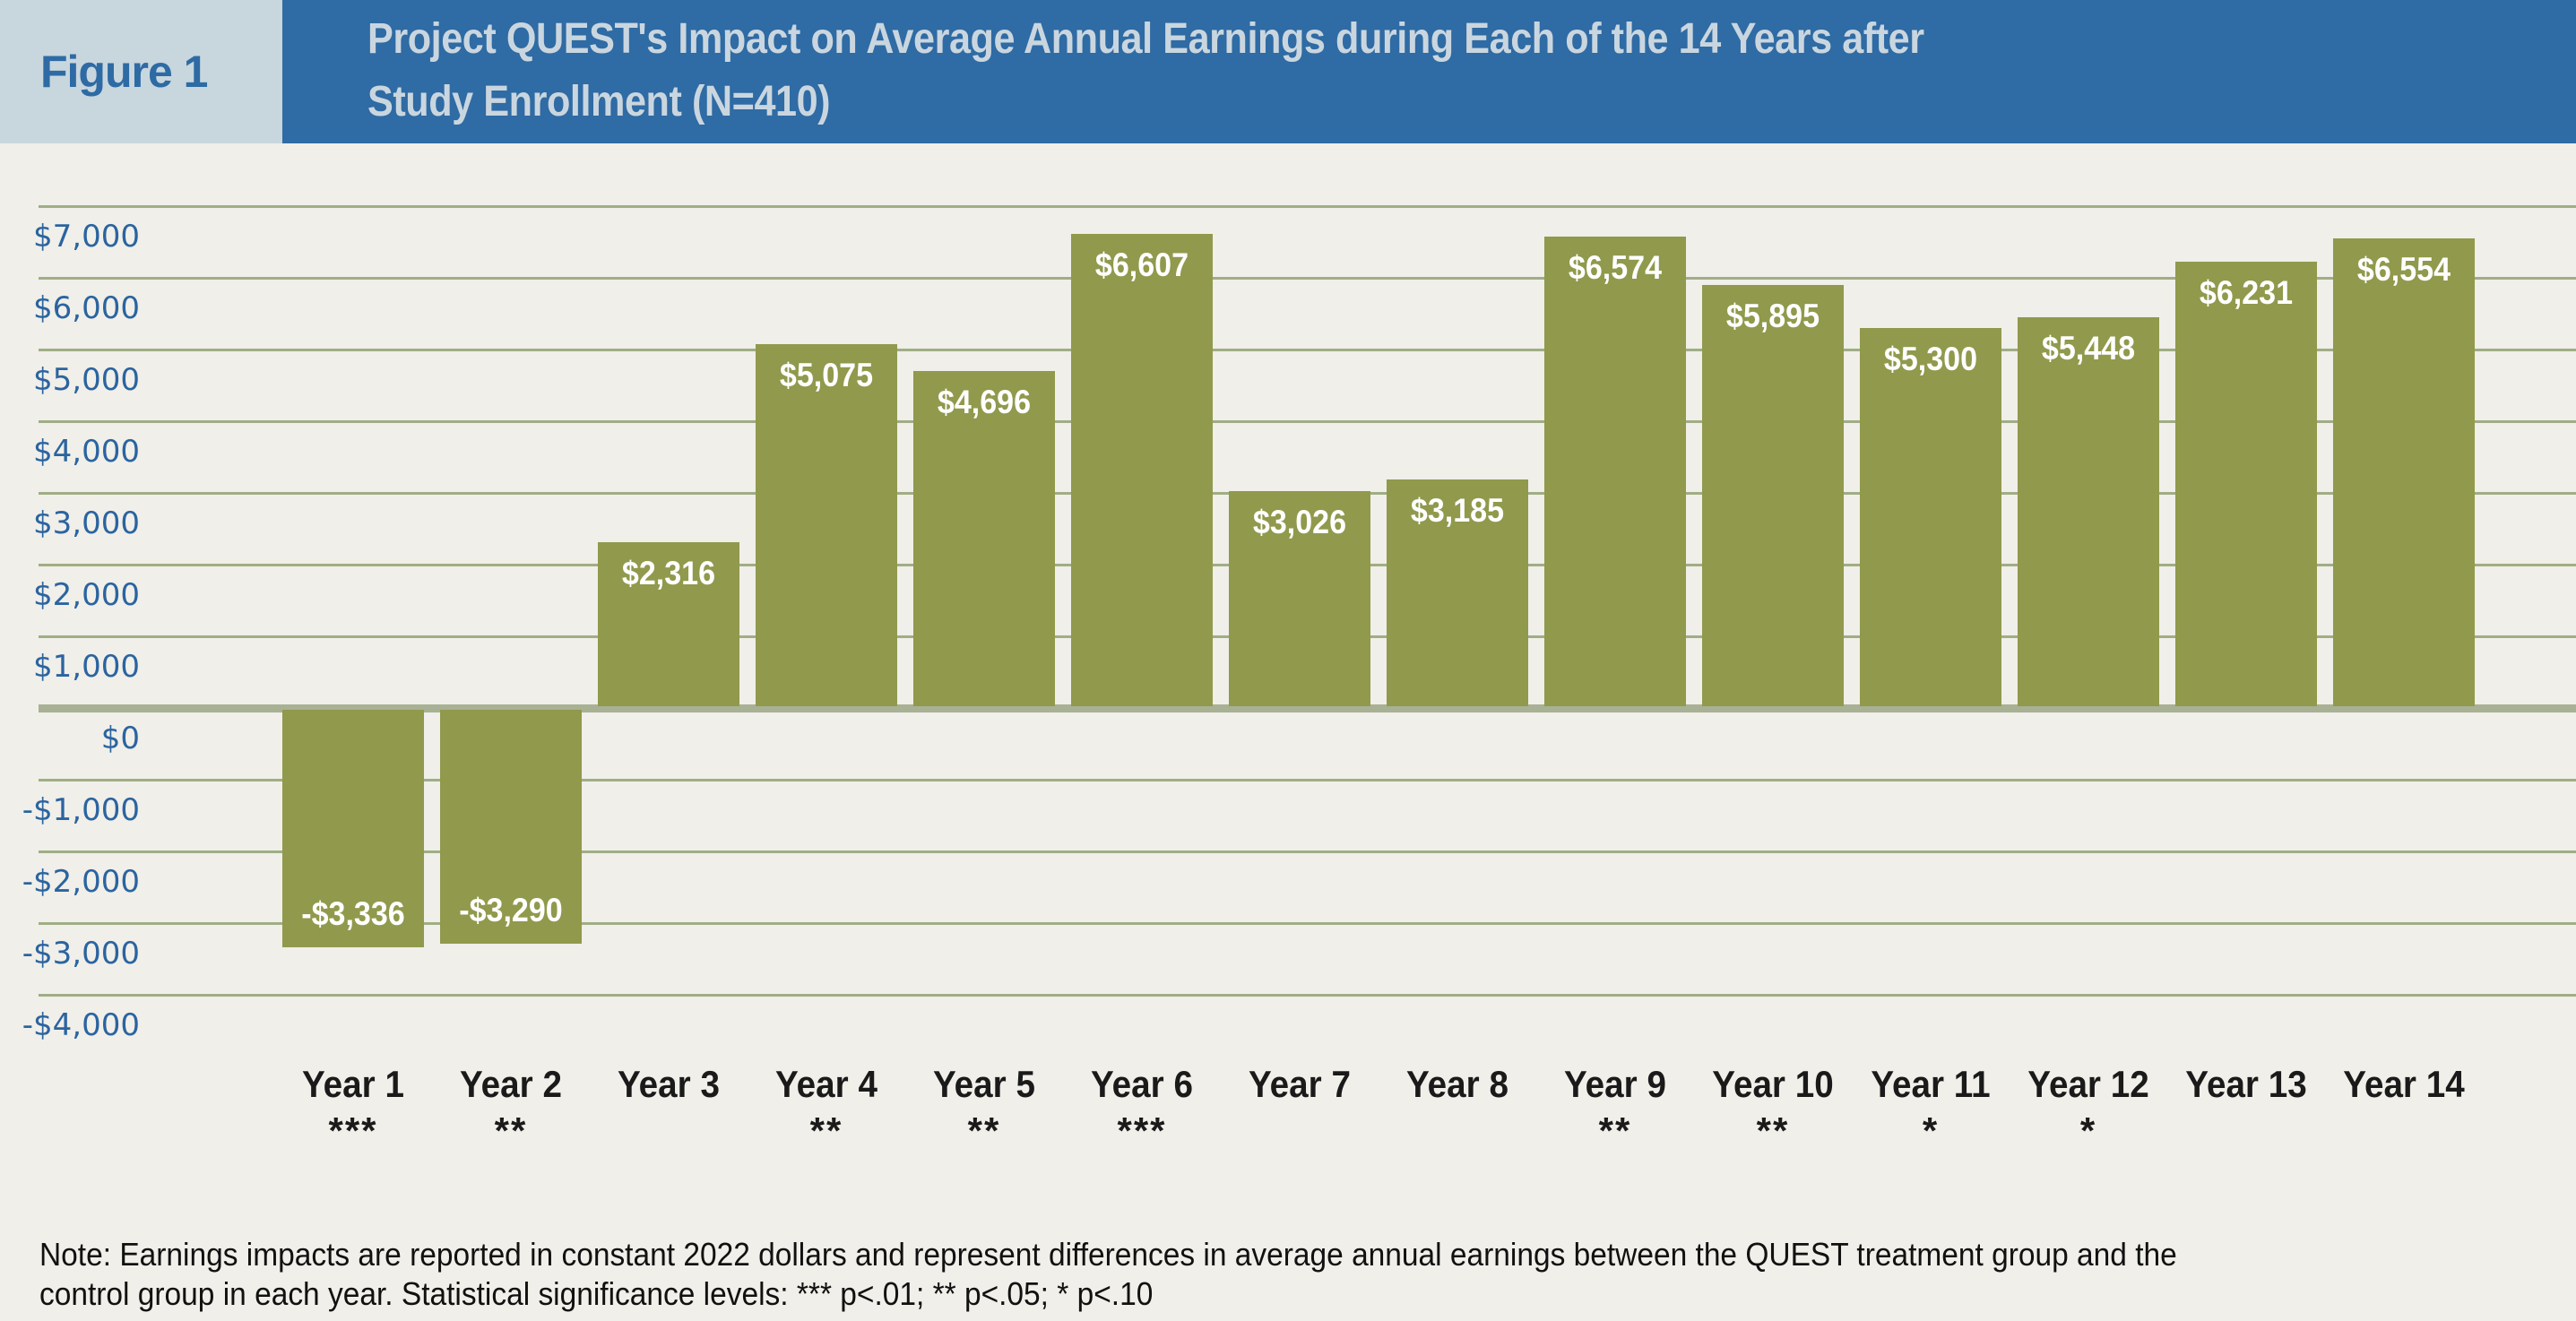 The width and height of the screenshot is (2576, 1321). I want to click on y-axis-tick-label: $7,000, so click(86, 237).